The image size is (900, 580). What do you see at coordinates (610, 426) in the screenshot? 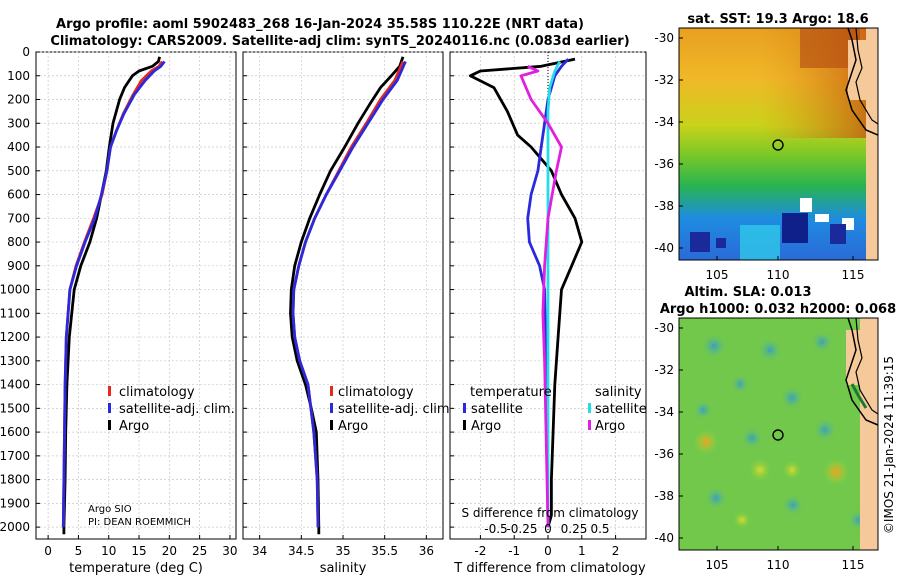
I see `legend-s-argo: Argo` at bounding box center [610, 426].